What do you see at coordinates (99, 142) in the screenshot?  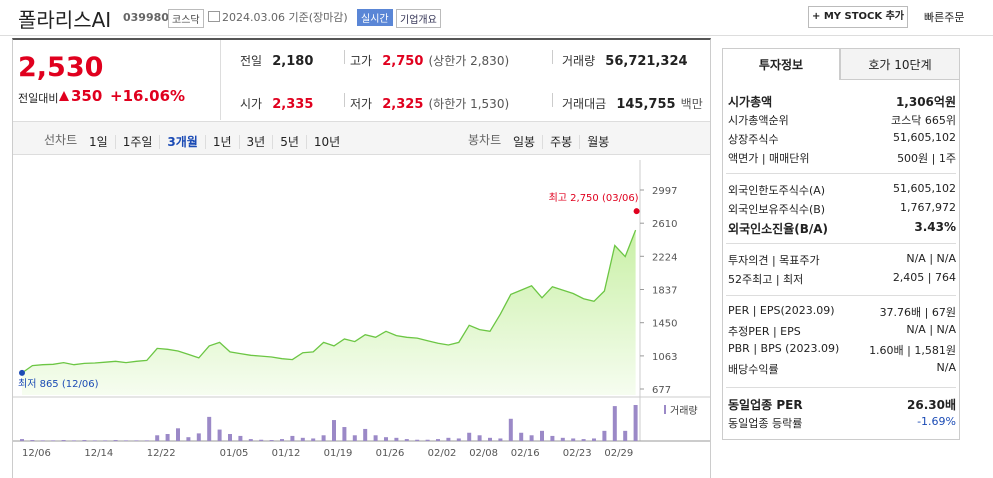 I see `period-tab: 1일` at bounding box center [99, 142].